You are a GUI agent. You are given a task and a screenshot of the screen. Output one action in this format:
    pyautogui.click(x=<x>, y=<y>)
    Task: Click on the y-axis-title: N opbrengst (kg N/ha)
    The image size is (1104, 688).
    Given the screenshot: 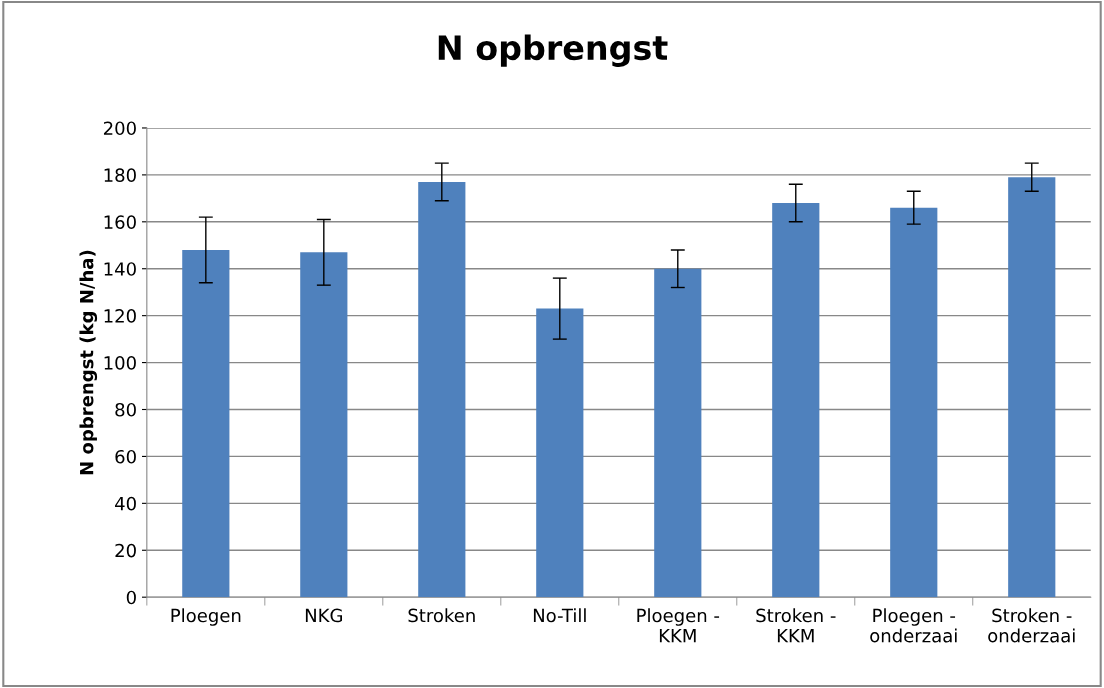 What is the action you would take?
    pyautogui.click(x=88, y=362)
    